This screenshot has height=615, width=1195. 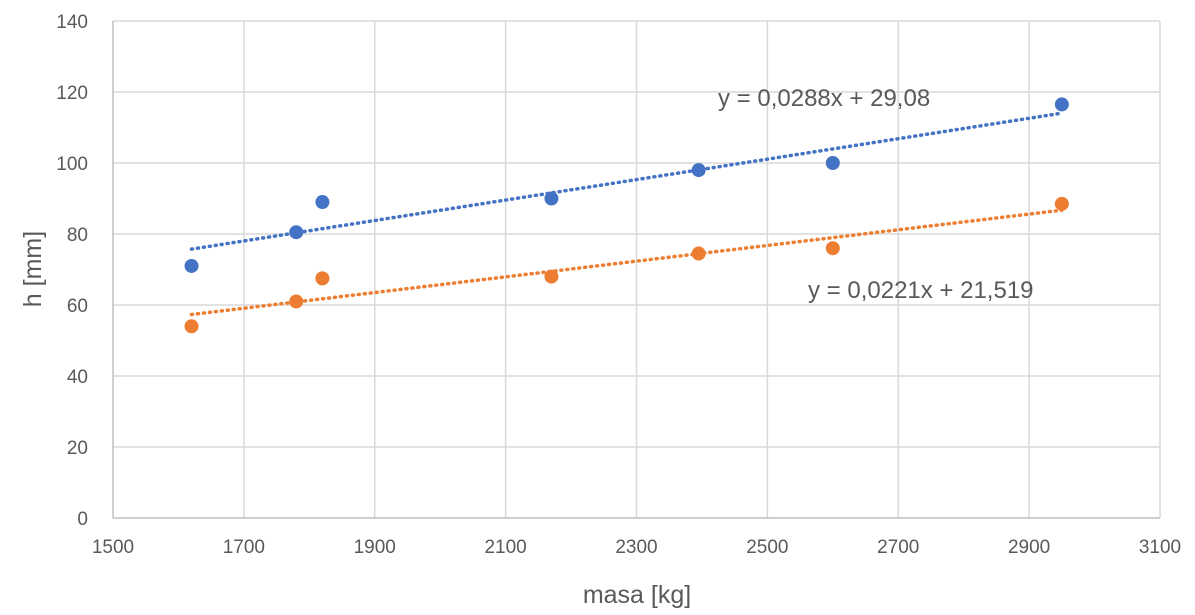 What do you see at coordinates (33, 269) in the screenshot?
I see `y-axis-title: h [mm]` at bounding box center [33, 269].